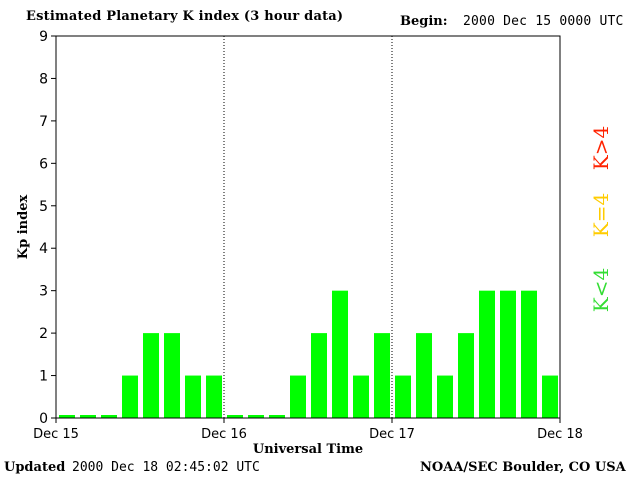 This screenshot has height=480, width=640. I want to click on y-tick-label: 3, so click(43, 292).